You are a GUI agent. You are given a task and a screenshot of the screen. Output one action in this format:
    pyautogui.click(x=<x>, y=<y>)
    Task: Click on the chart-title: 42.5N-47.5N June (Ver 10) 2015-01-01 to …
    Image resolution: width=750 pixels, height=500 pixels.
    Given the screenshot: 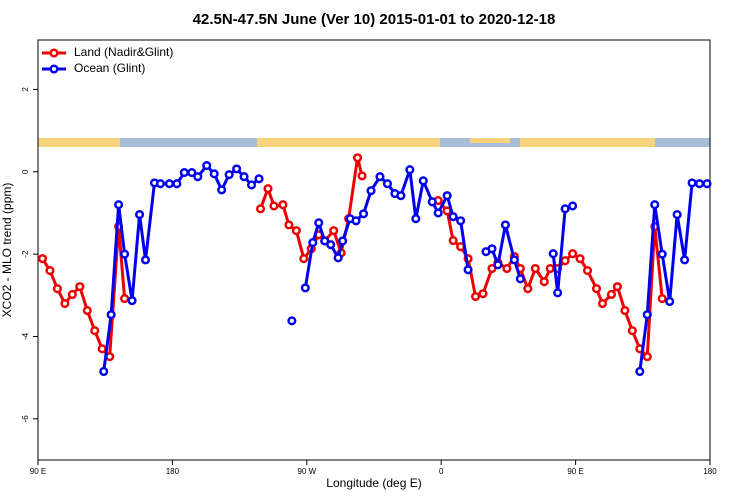 What is the action you would take?
    pyautogui.click(x=374, y=19)
    